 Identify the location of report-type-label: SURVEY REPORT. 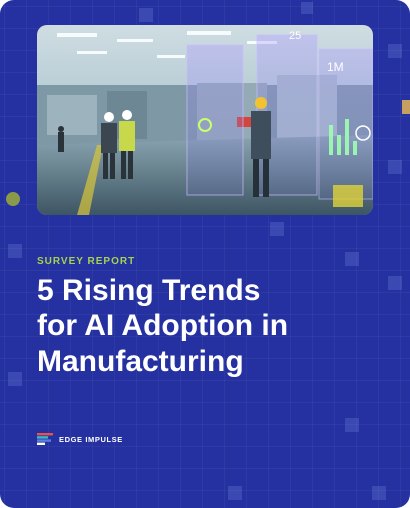
(86, 261).